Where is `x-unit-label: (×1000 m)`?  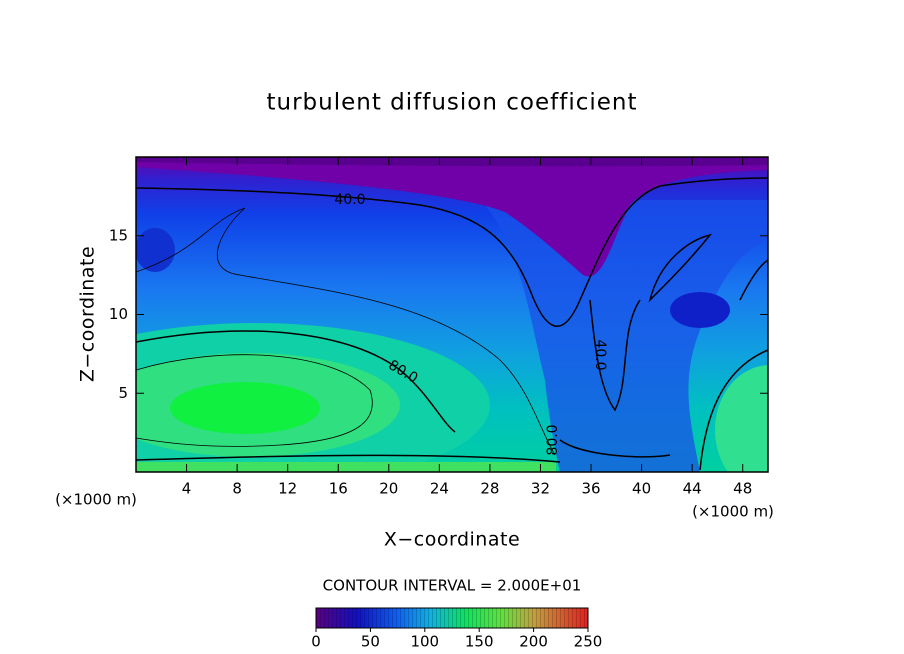
x-unit-label: (×1000 m) is located at coordinates (733, 512).